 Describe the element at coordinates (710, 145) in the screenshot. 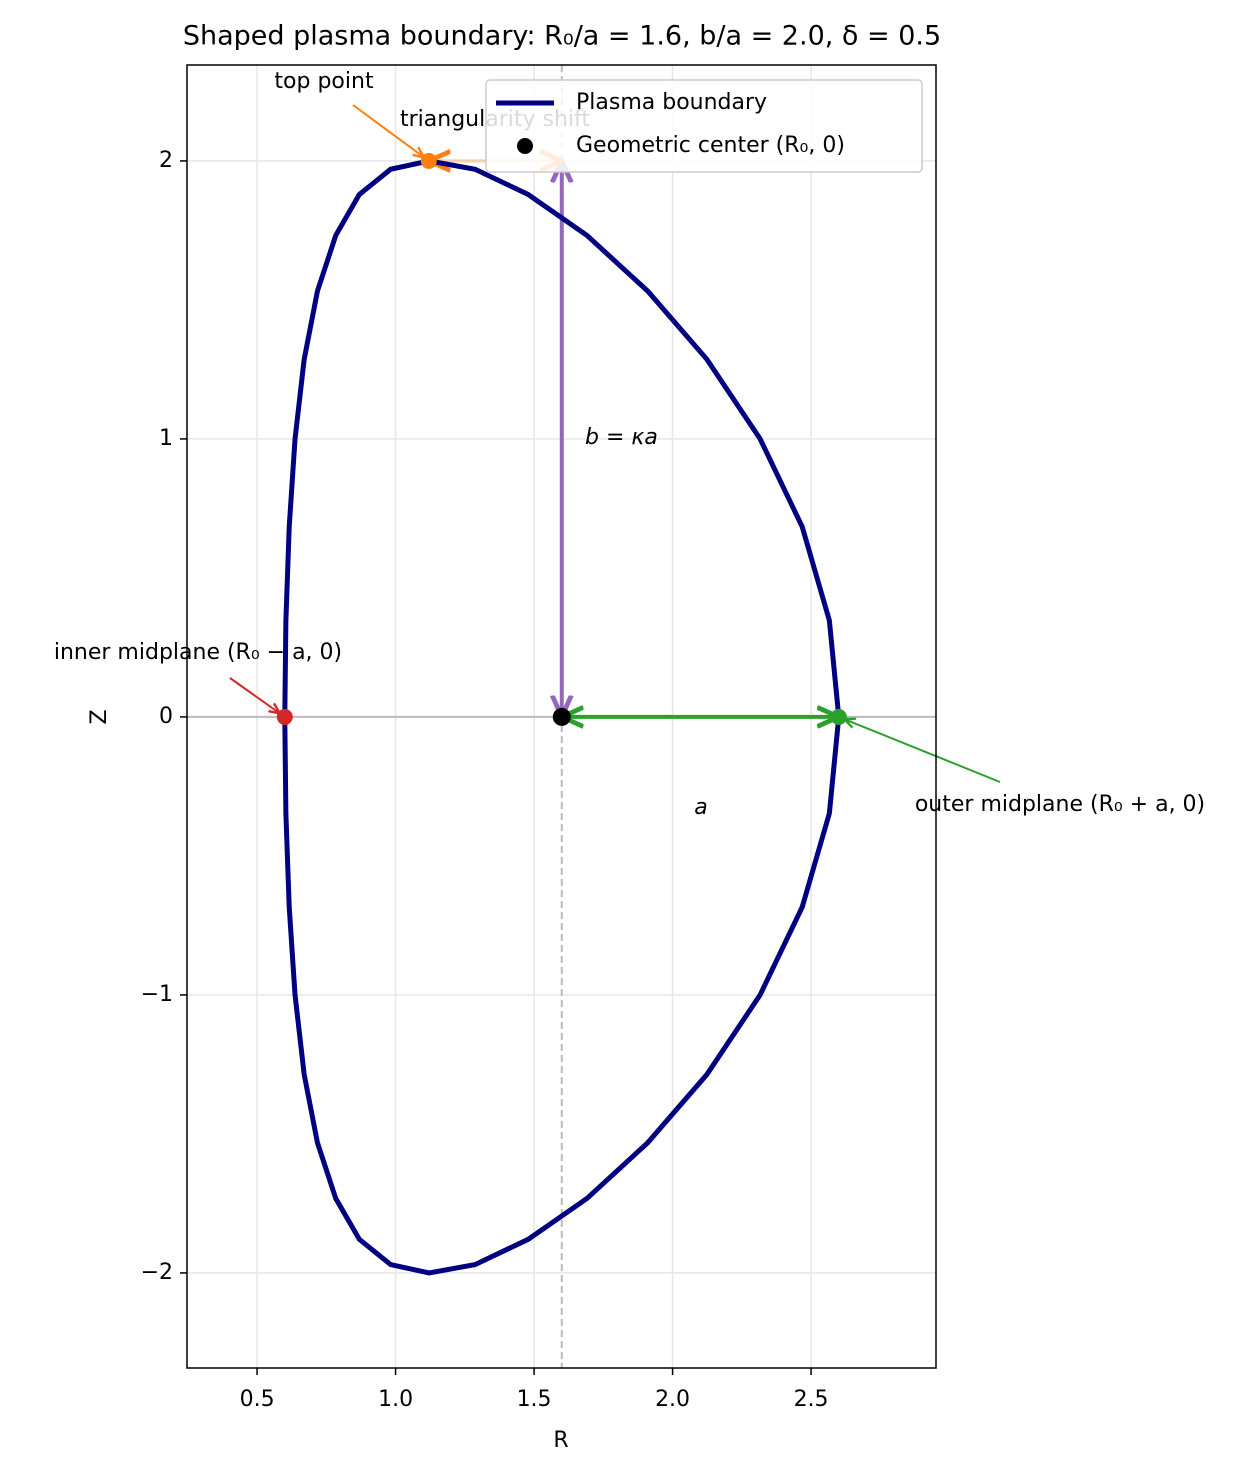

I see `legend-label: Geometric center (R₀, 0)` at that location.